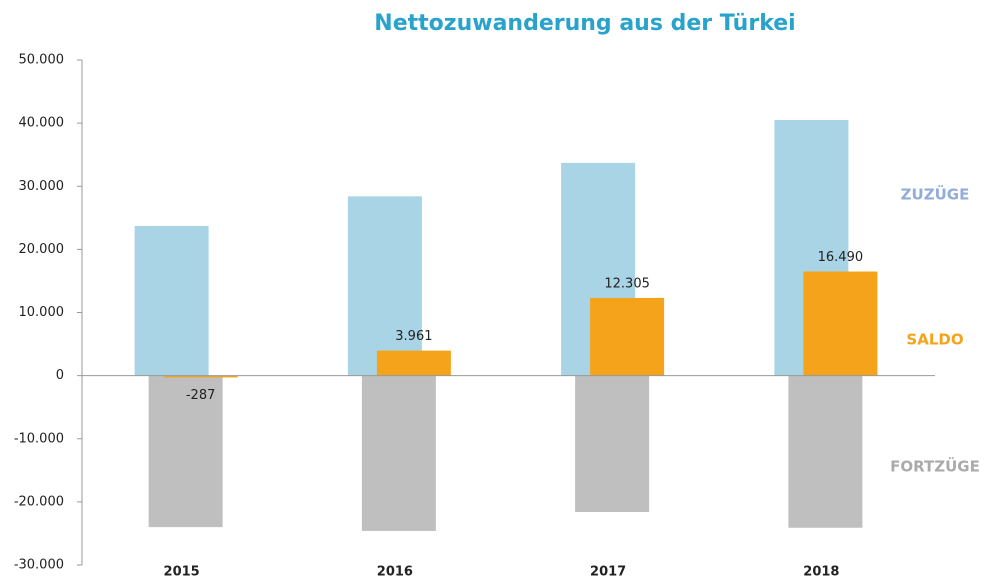 Image resolution: width=991 pixels, height=578 pixels. Describe the element at coordinates (841, 257) in the screenshot. I see `data-label: 16.490` at that location.